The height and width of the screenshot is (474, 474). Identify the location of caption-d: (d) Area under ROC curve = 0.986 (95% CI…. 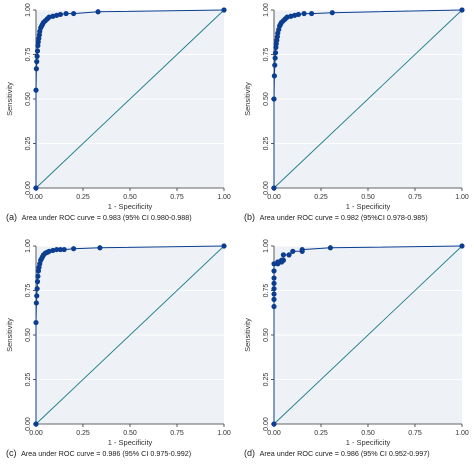
(357, 453).